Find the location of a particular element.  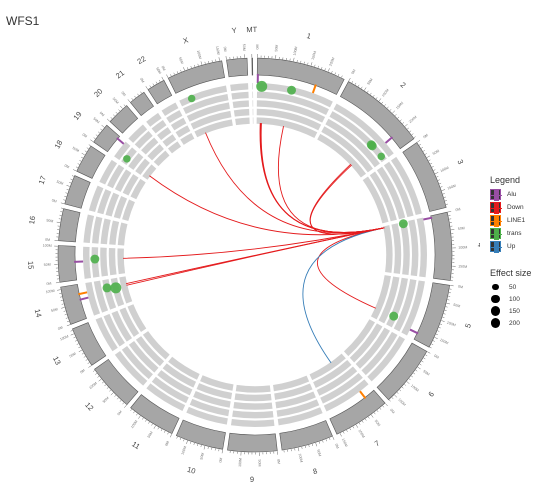

tick-label-chr-3: 50M is located at coordinates (436, 152).